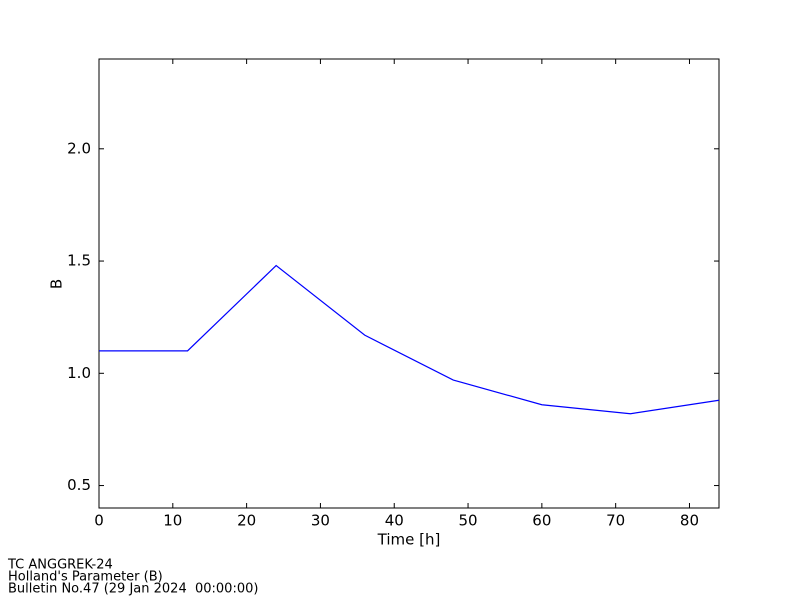  Describe the element at coordinates (133, 589) in the screenshot. I see `footer-line: Bulletin No.47 (29 Jan 2024 00:00:00)` at that location.